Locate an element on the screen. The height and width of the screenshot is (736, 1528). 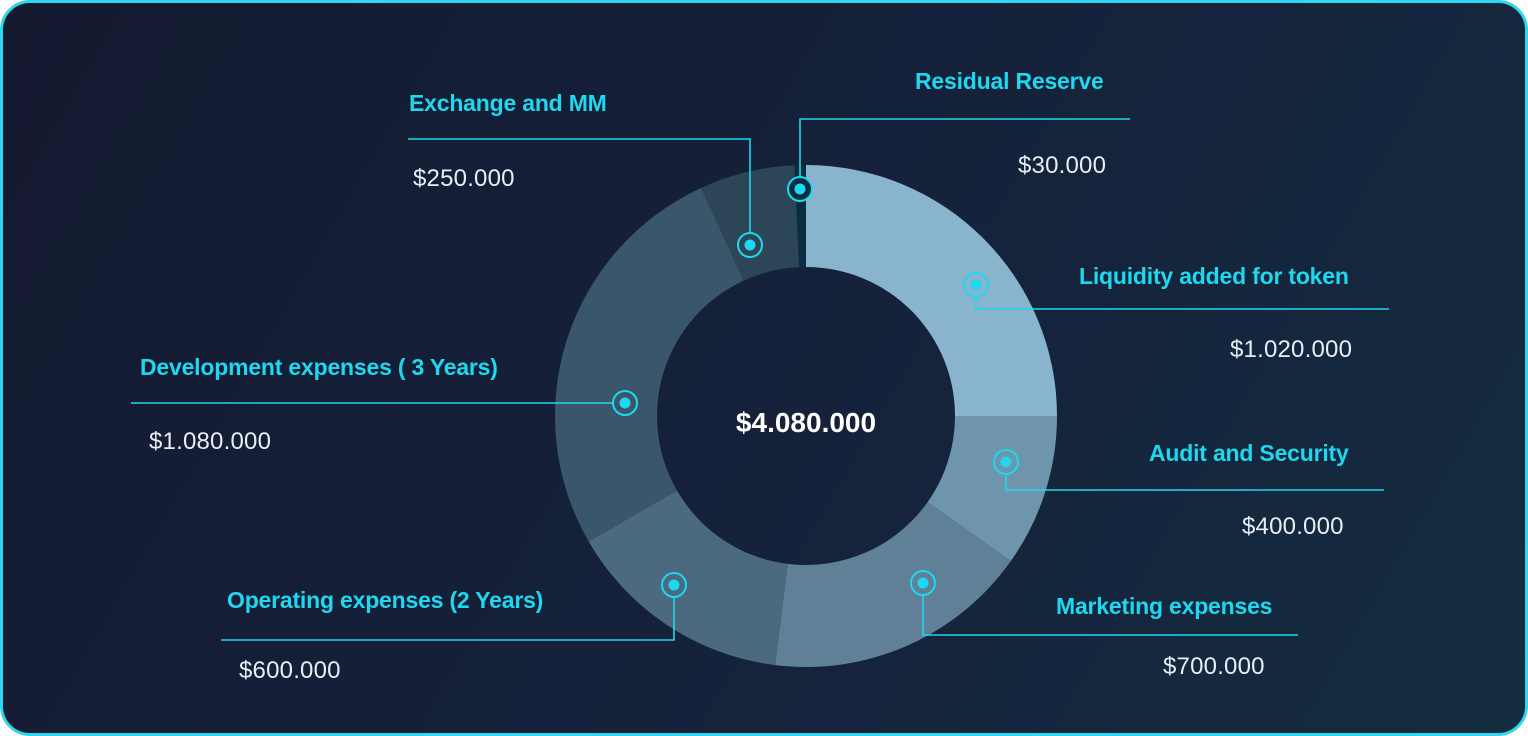
slice-label-marketing: Marketing expenses is located at coordinates (1164, 606).